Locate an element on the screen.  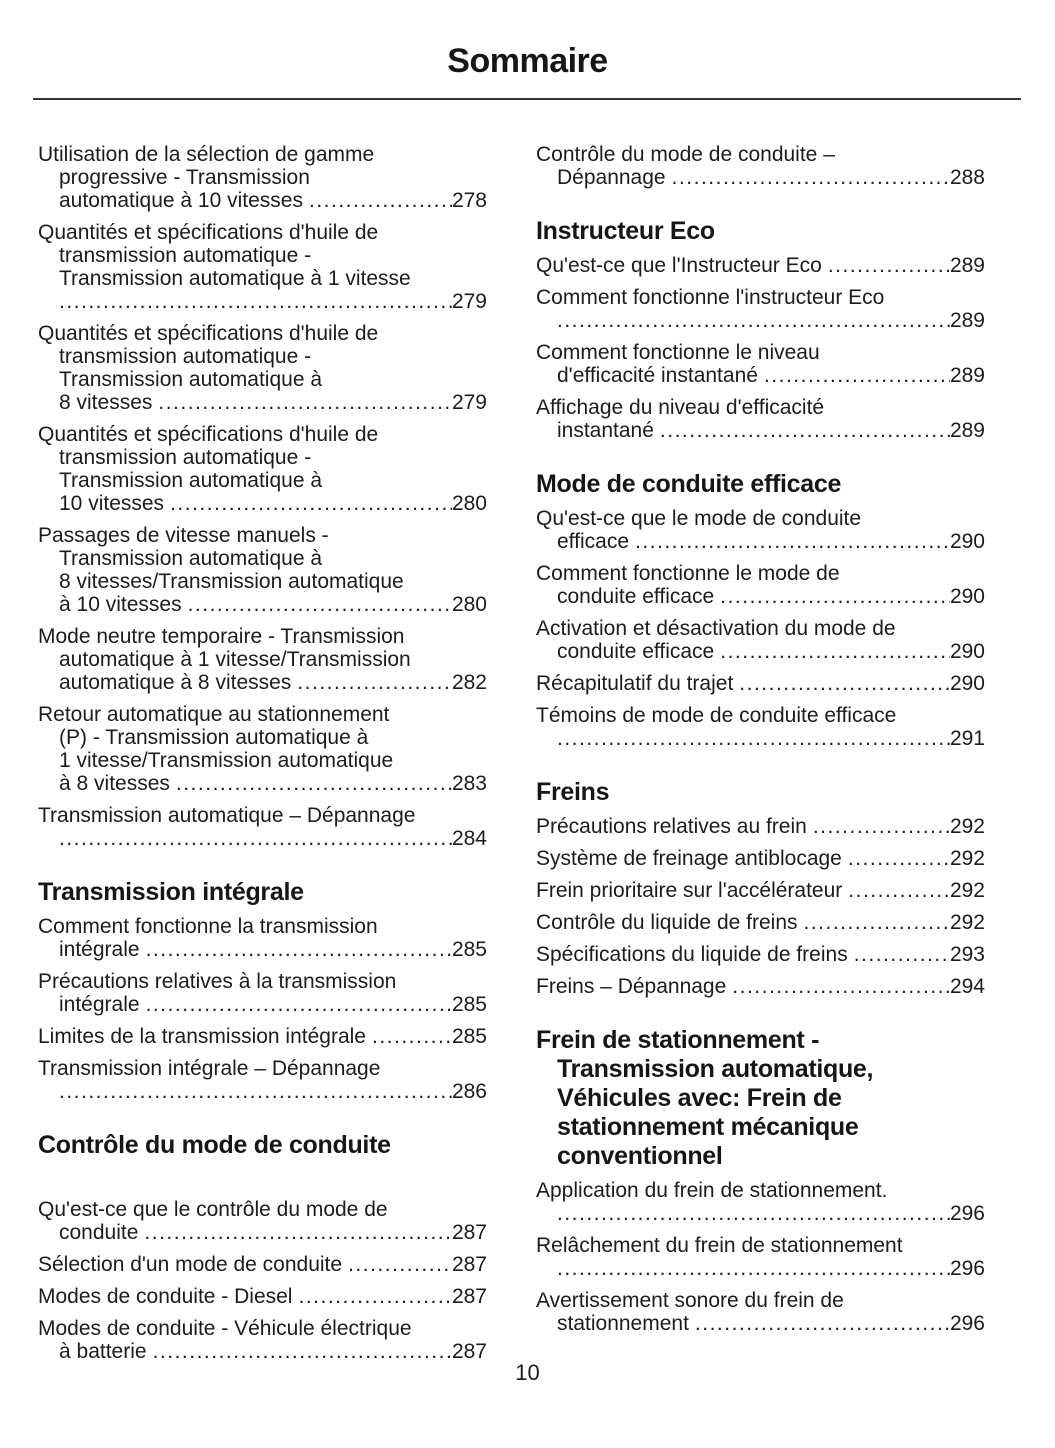
toc-entry-line: Comment fonctionne la transmission is located at coordinates (208, 926).